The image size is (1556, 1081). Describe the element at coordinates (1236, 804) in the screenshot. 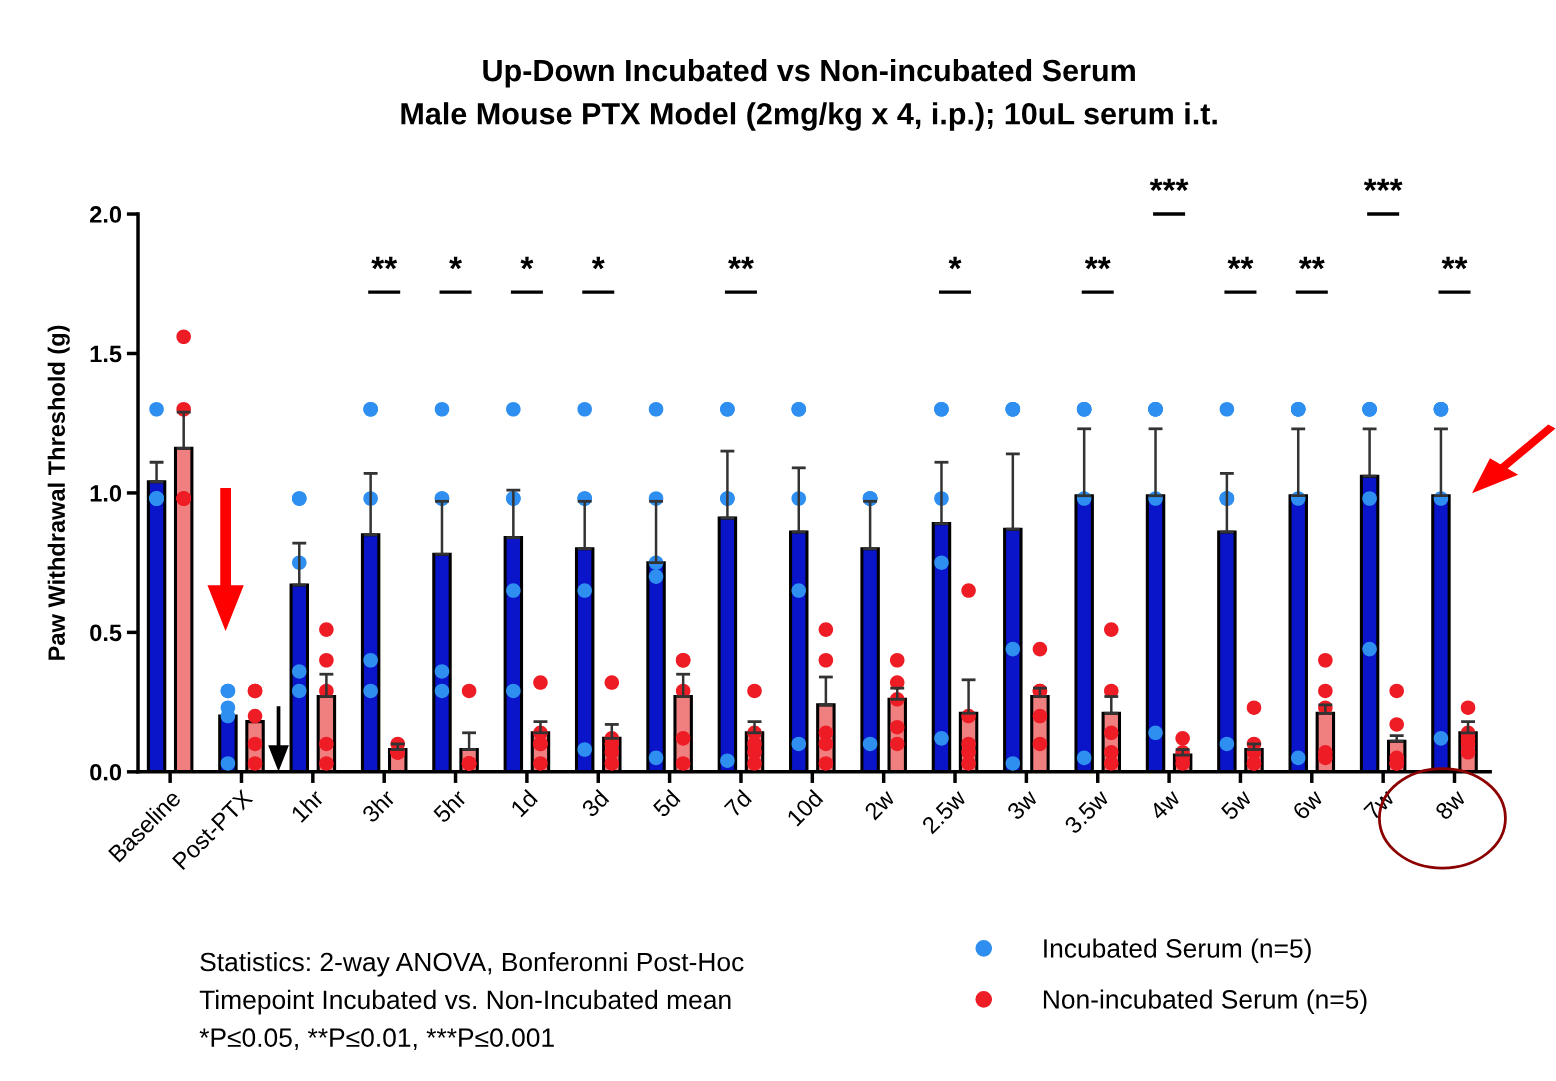

I see `x-tick-label: 5w` at that location.